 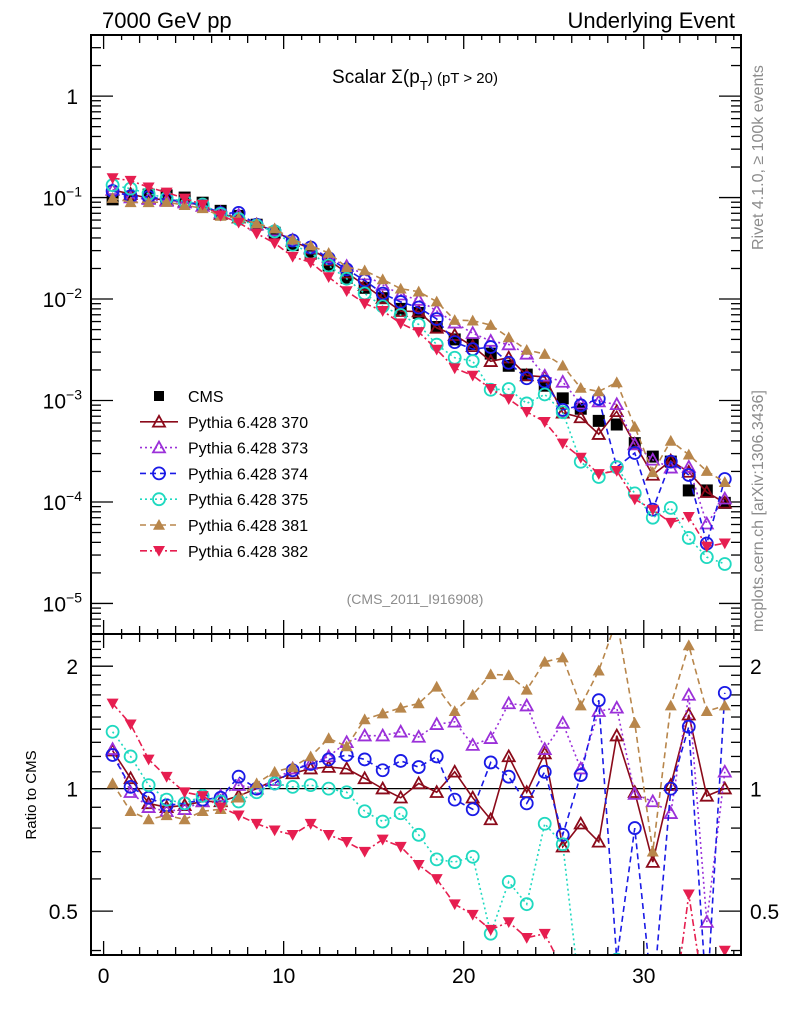 What do you see at coordinates (74, 192) in the screenshot?
I see `tick-exp: −1` at bounding box center [74, 192].